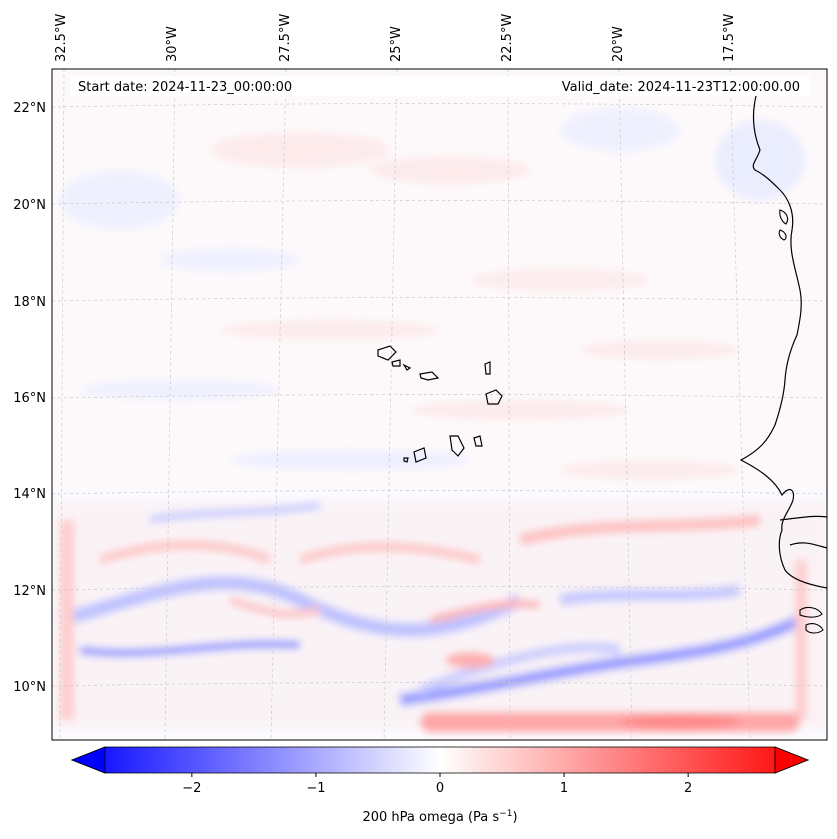  What do you see at coordinates (29, 205) in the screenshot?
I see `lat-label-20n: 20°N` at bounding box center [29, 205].